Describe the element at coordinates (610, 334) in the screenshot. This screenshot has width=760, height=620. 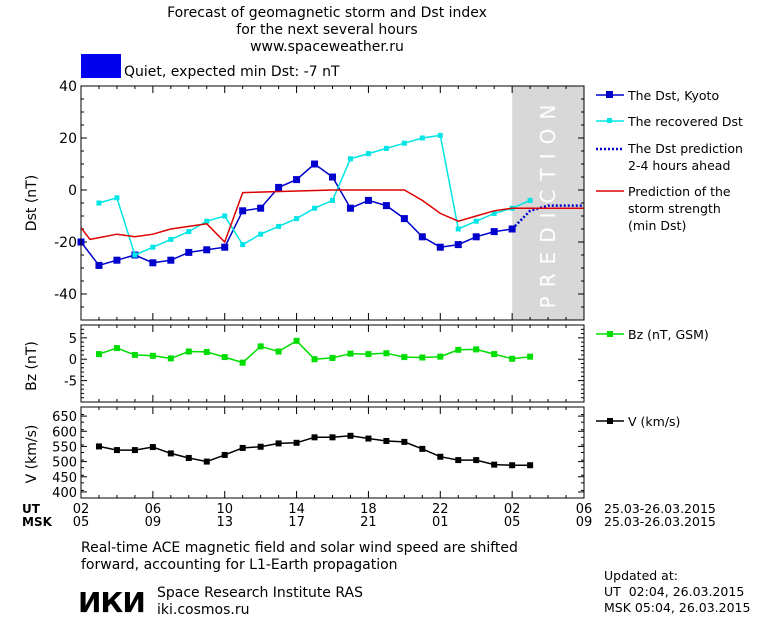
I see `legend-bz-marker` at that location.